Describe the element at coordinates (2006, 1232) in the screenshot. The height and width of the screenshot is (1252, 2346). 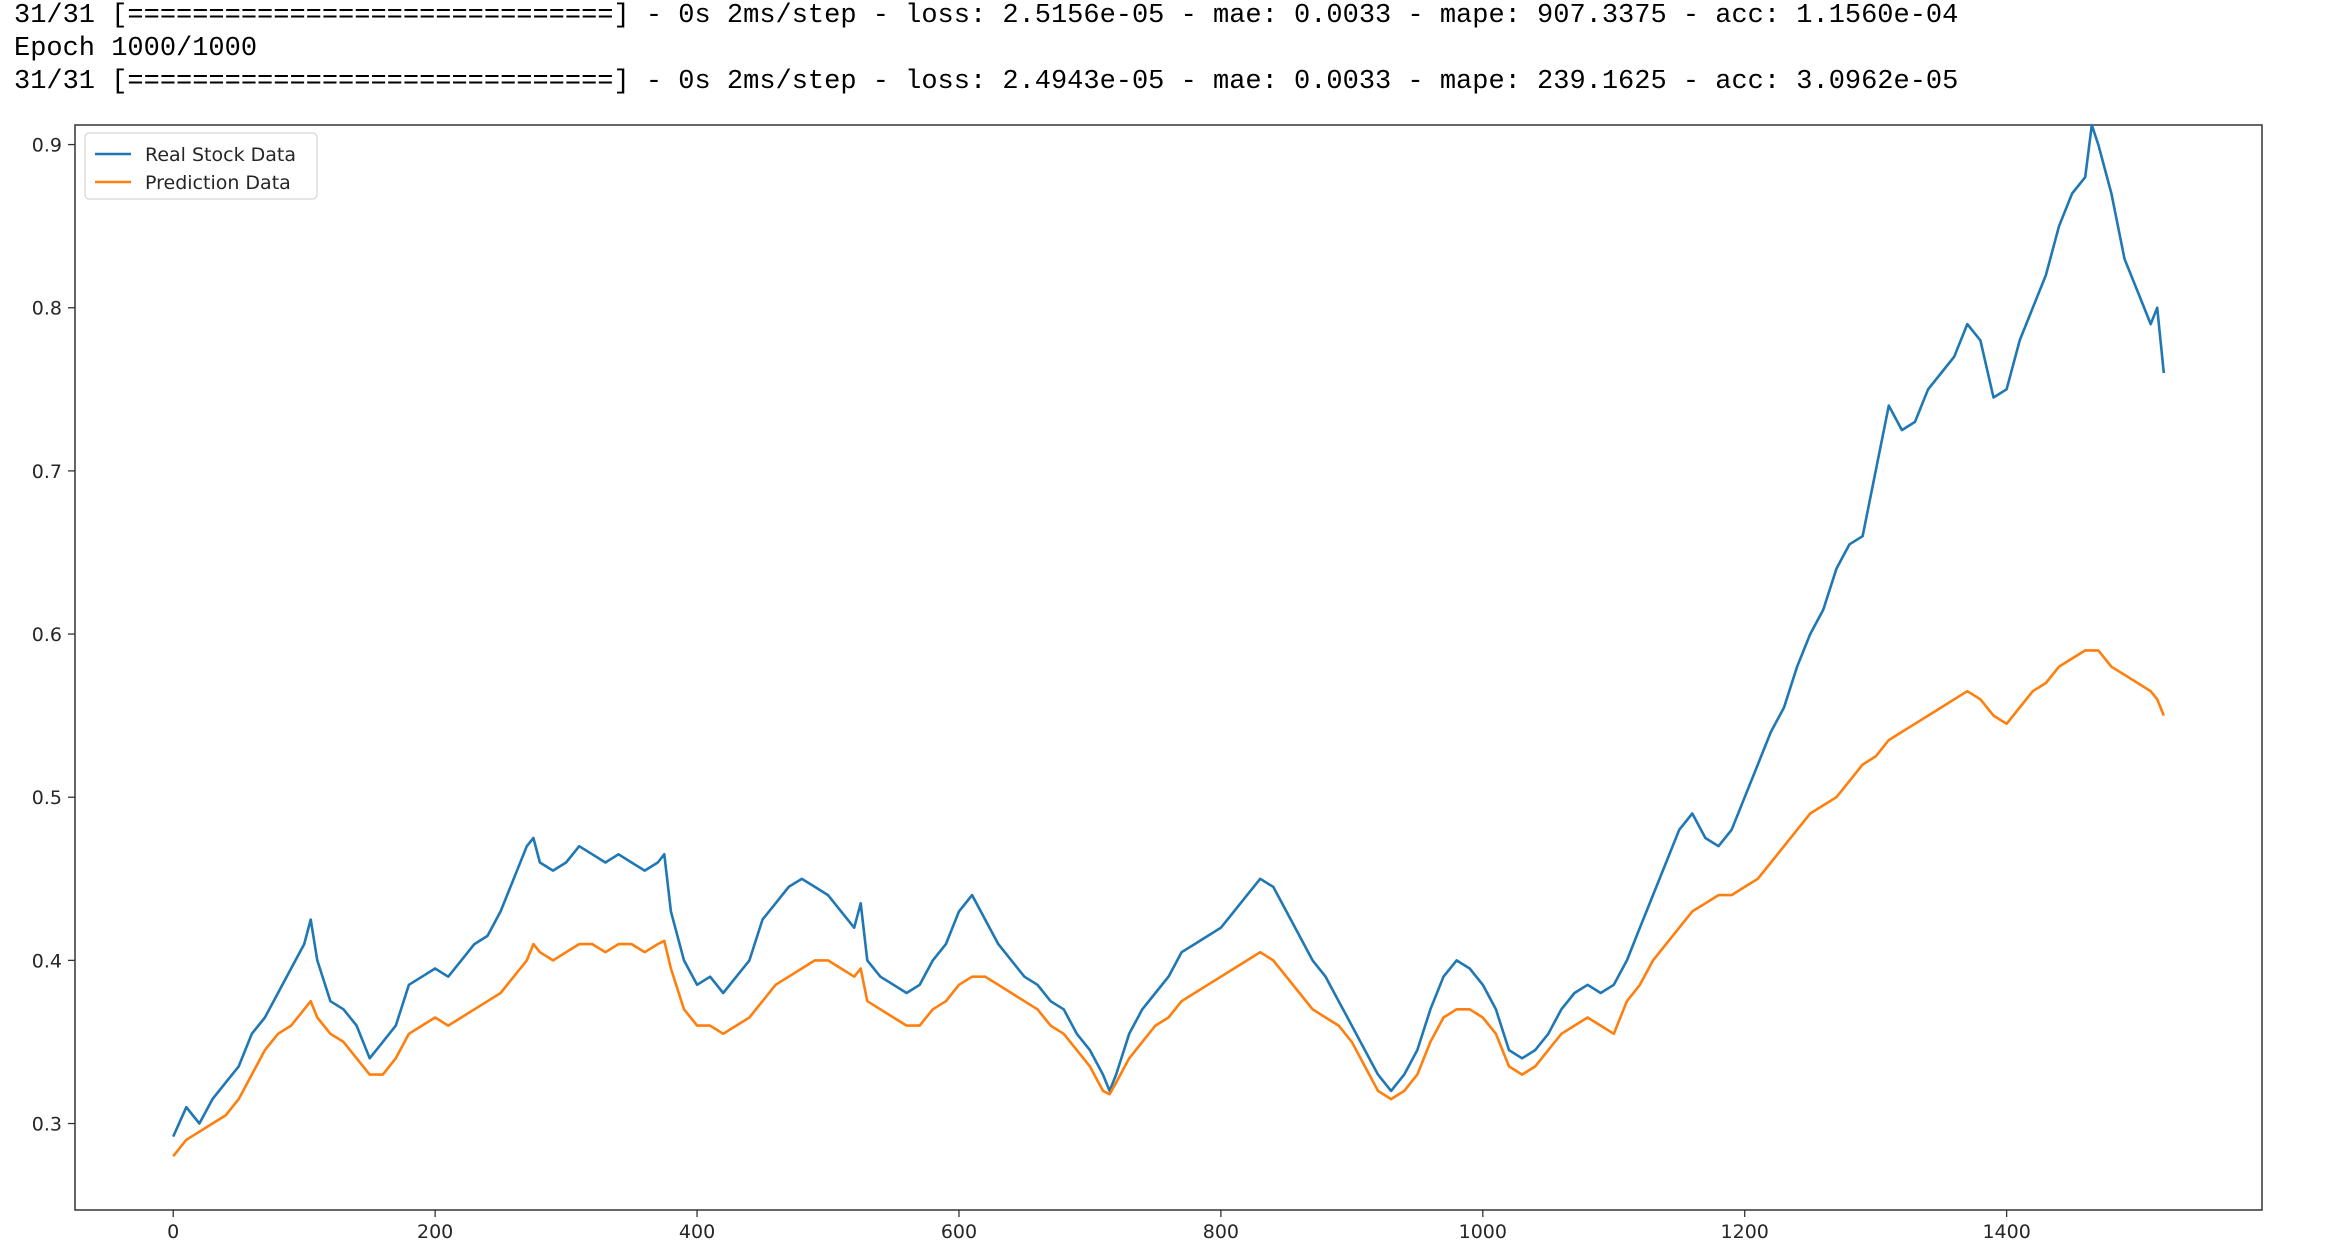
I see `x-tick-label: 1400` at that location.